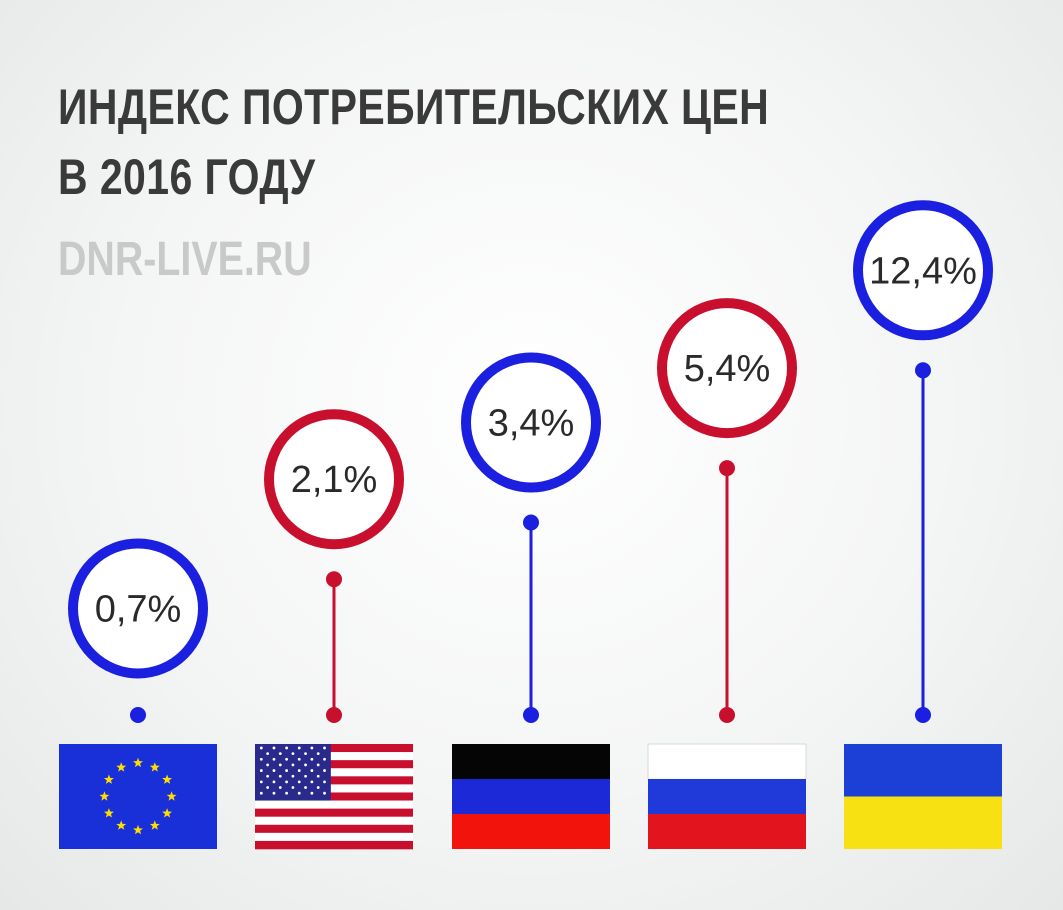 The image size is (1063, 910). What do you see at coordinates (923, 796) in the screenshot?
I see `ukraine-flag` at bounding box center [923, 796].